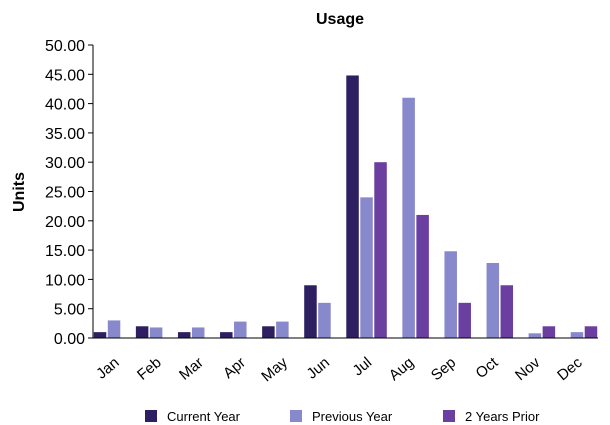 This screenshot has height=425, width=610. I want to click on bar-2-years-prior-dec, so click(591, 332).